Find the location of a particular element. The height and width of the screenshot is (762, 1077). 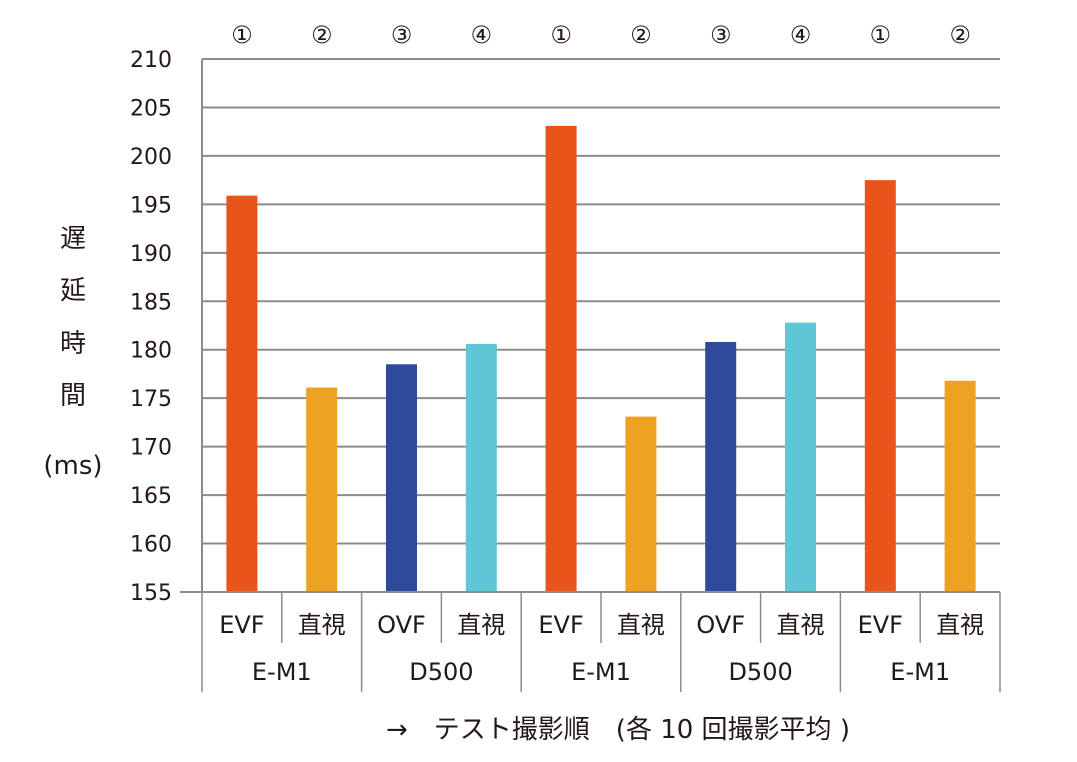

y-tick-labels: 155 160 165 170 175 180 185 190 195 200 205 210 is located at coordinates (151, 327).